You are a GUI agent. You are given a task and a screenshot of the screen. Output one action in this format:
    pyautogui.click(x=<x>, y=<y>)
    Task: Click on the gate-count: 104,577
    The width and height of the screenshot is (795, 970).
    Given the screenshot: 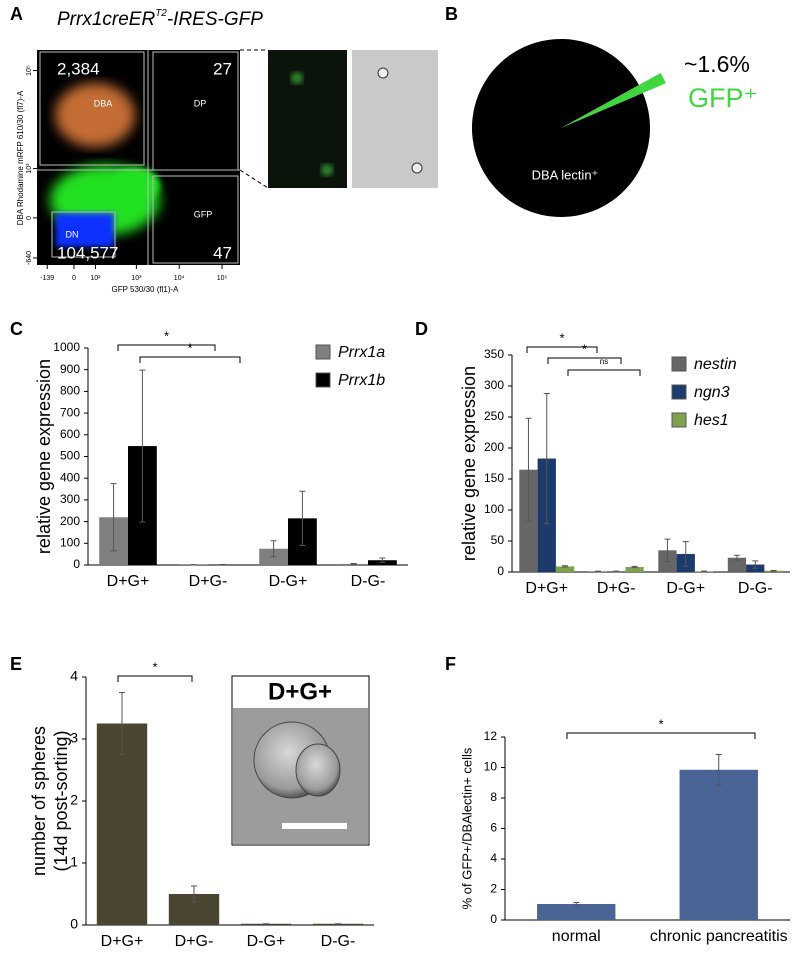 What is the action you would take?
    pyautogui.click(x=87, y=252)
    